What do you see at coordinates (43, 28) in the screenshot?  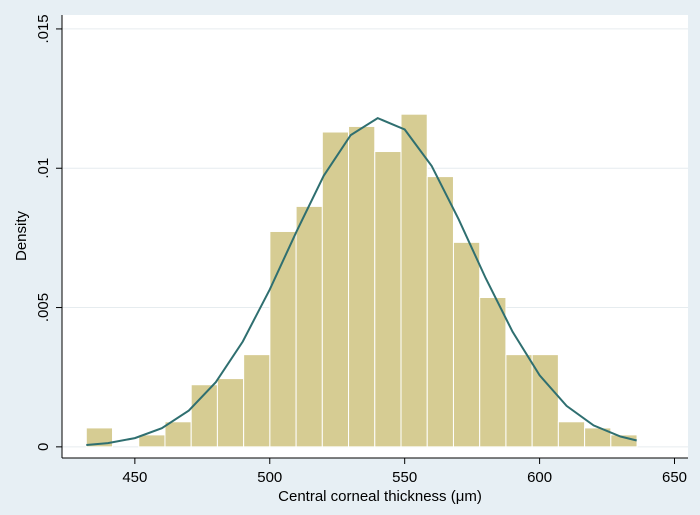 I see `y-tick-label: .015` at bounding box center [43, 28].